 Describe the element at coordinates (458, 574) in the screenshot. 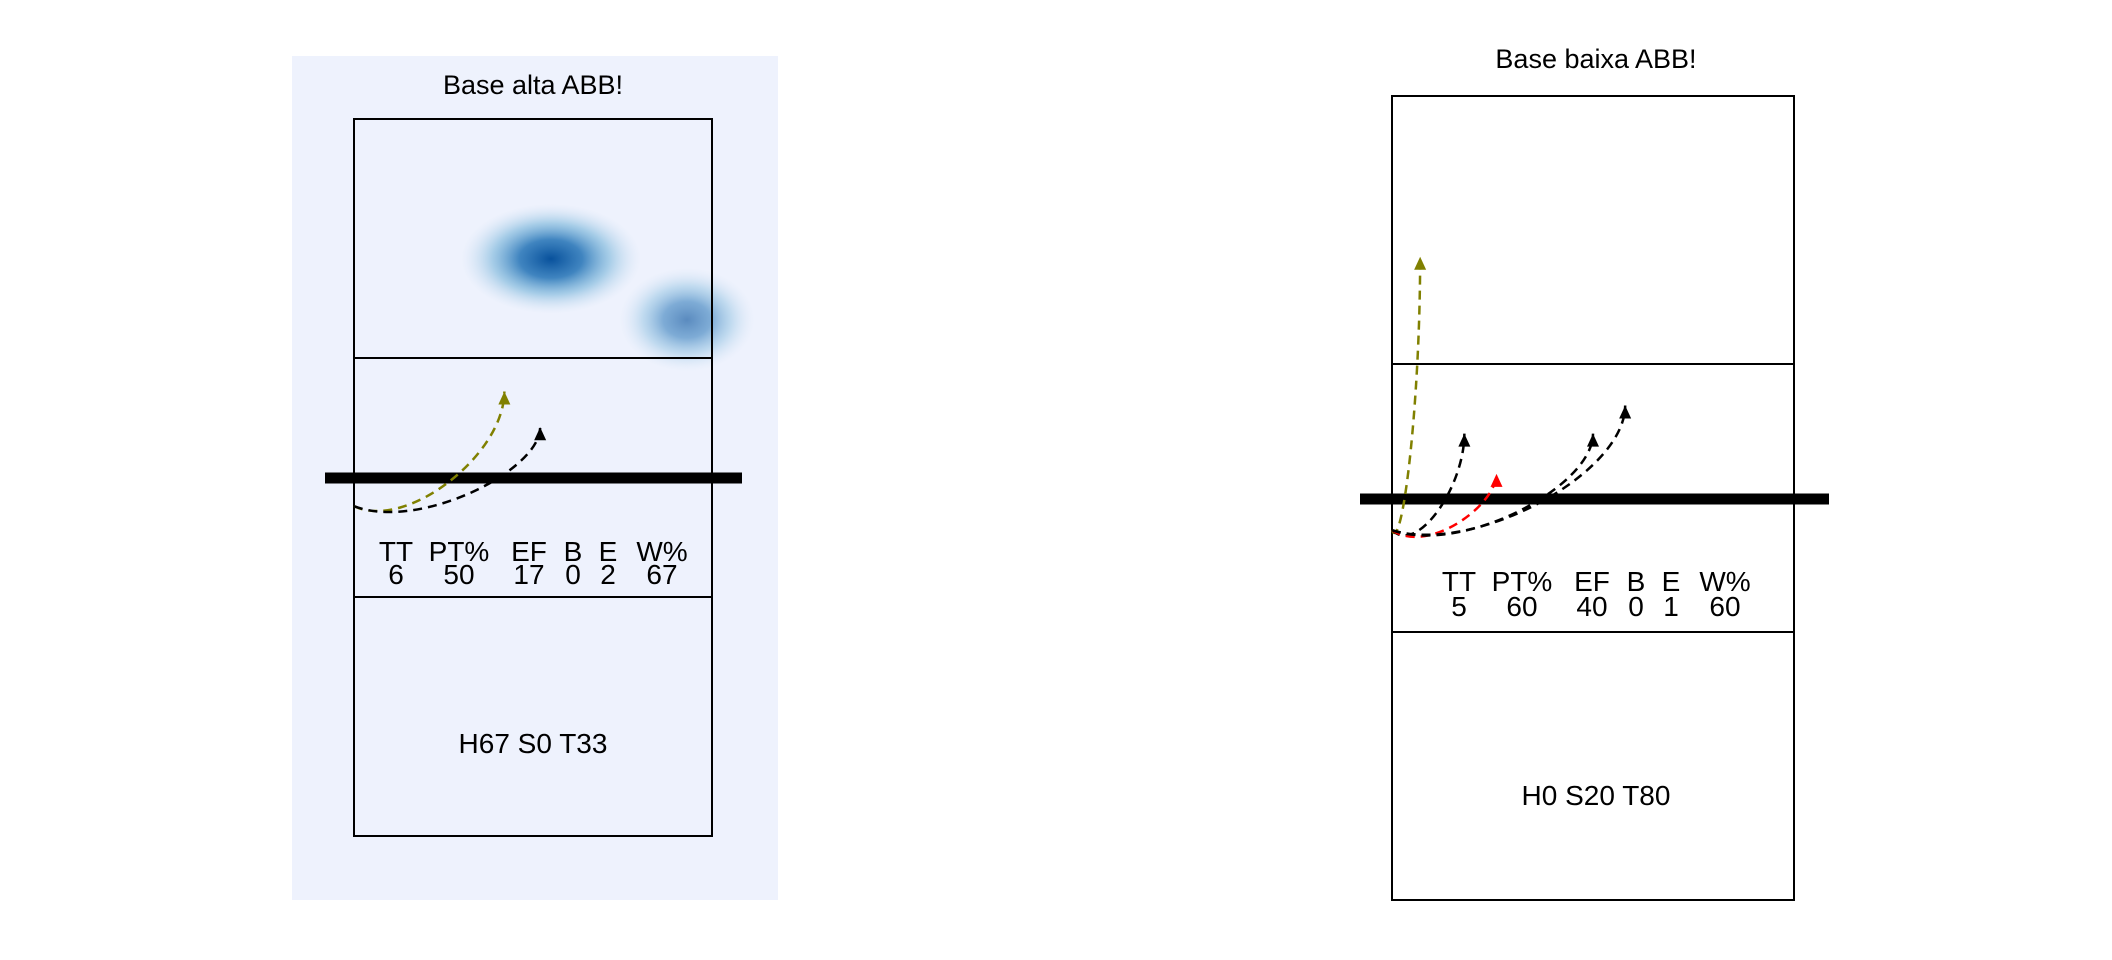

I see `stat-value-1: 50` at that location.